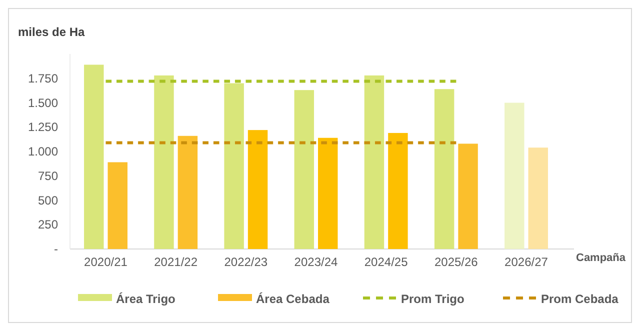 The height and width of the screenshot is (331, 640). Describe the element at coordinates (43, 103) in the screenshot. I see `y-tick-label: 1.500` at that location.